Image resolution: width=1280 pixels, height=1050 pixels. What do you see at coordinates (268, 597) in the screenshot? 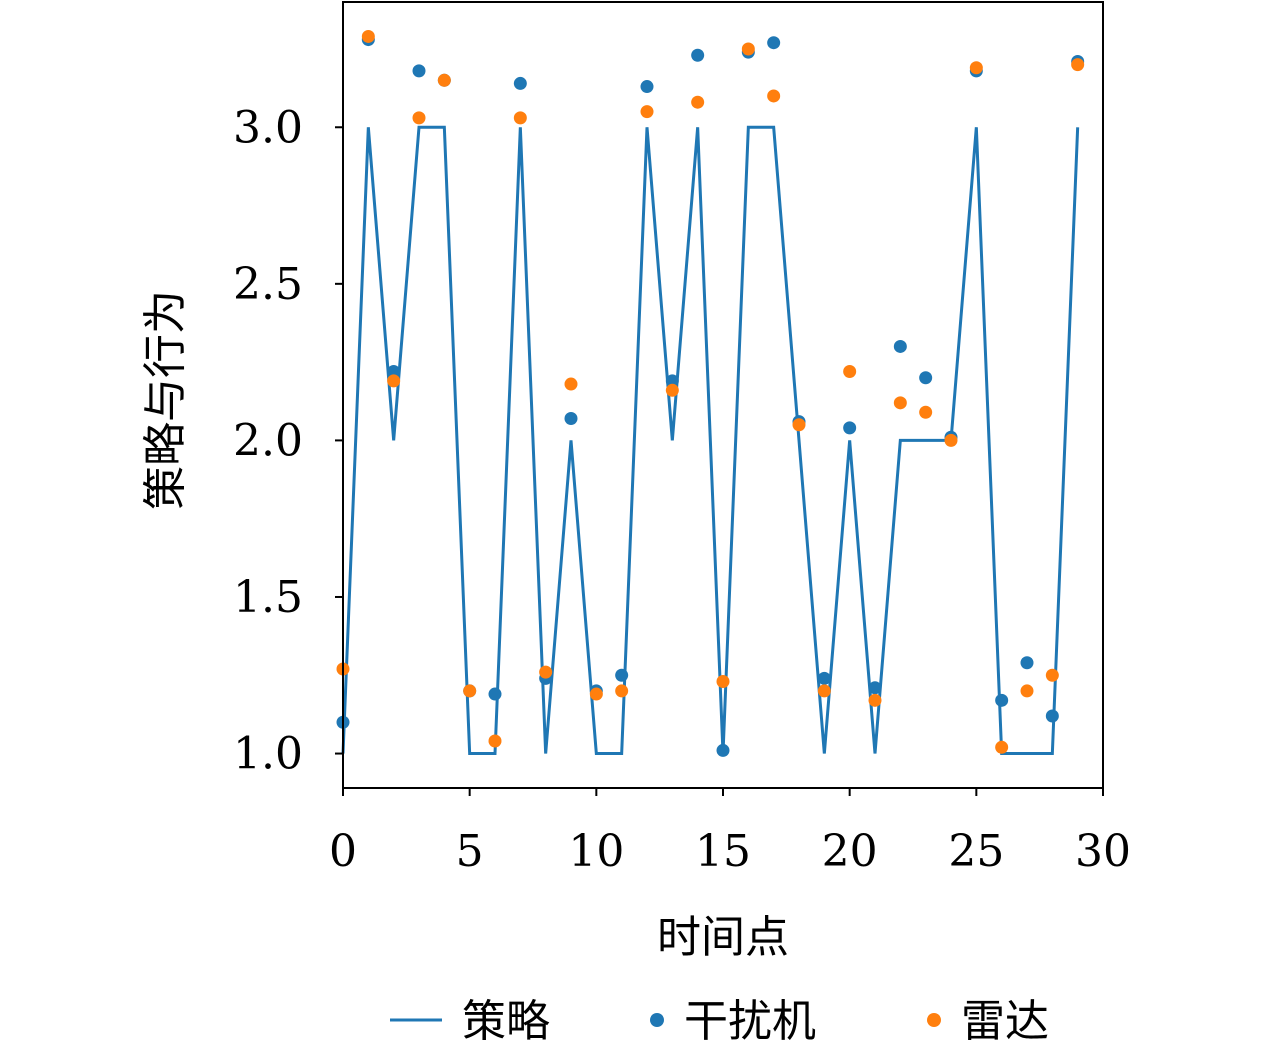
I see `y-tick-label: 1.5` at bounding box center [268, 597].